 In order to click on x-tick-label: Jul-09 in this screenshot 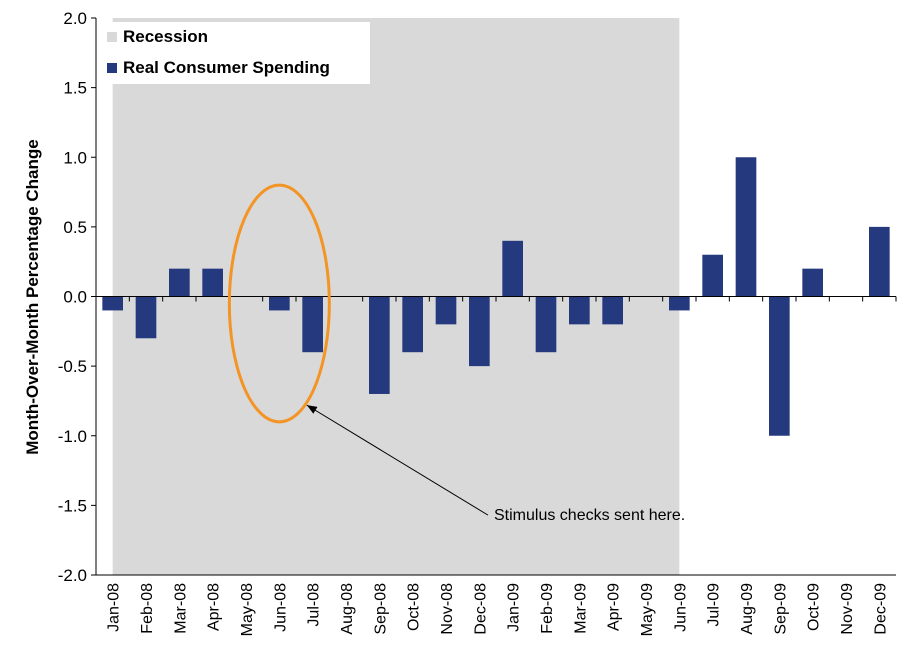, I will do `click(714, 605)`.